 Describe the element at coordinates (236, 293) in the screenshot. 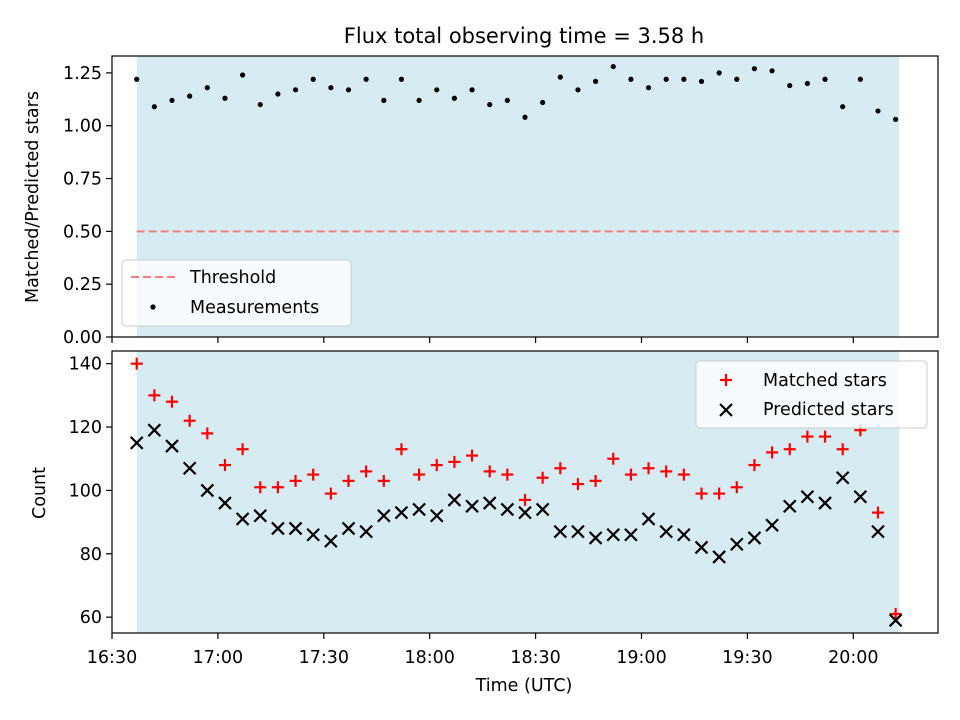

I see `top-legend-box` at that location.